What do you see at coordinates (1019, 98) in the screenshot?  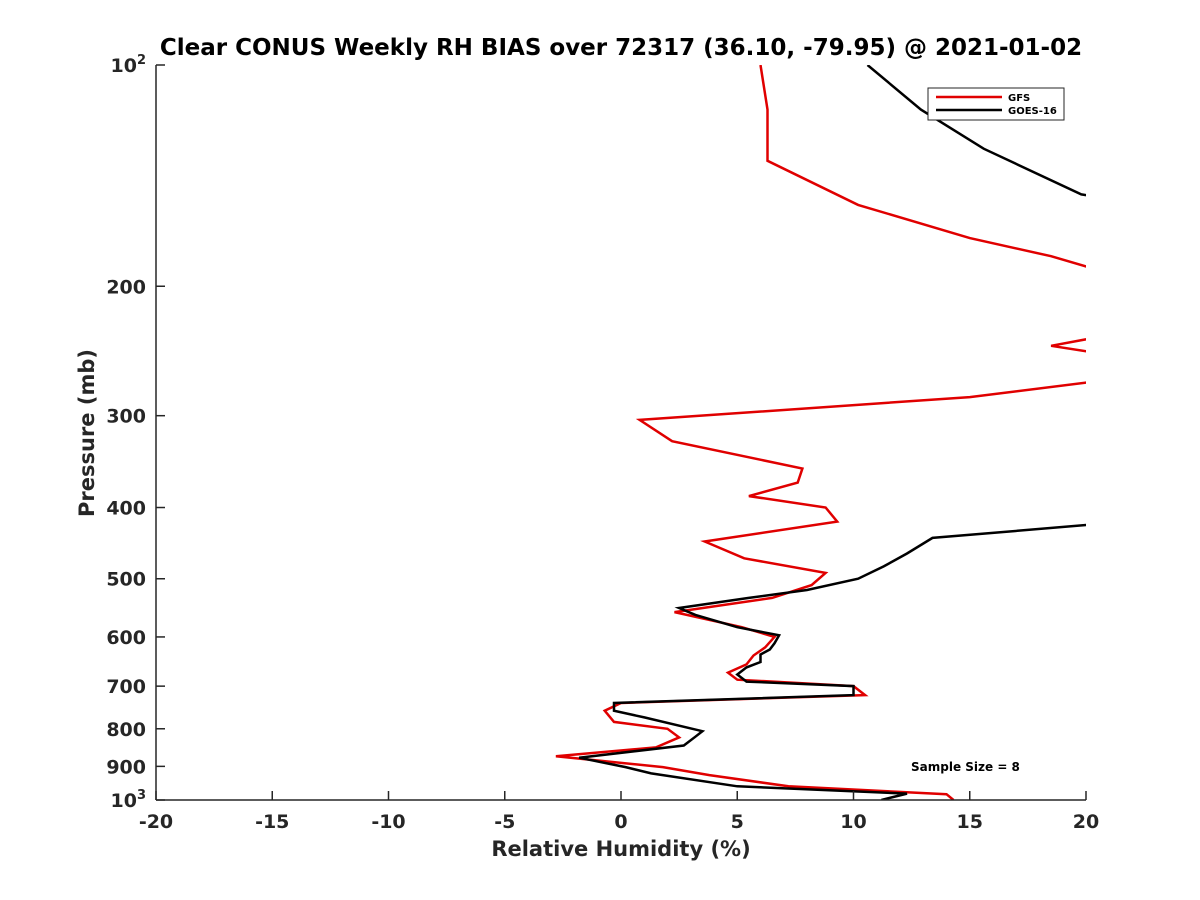 I see `legend-label-gfs: GFS` at bounding box center [1019, 98].